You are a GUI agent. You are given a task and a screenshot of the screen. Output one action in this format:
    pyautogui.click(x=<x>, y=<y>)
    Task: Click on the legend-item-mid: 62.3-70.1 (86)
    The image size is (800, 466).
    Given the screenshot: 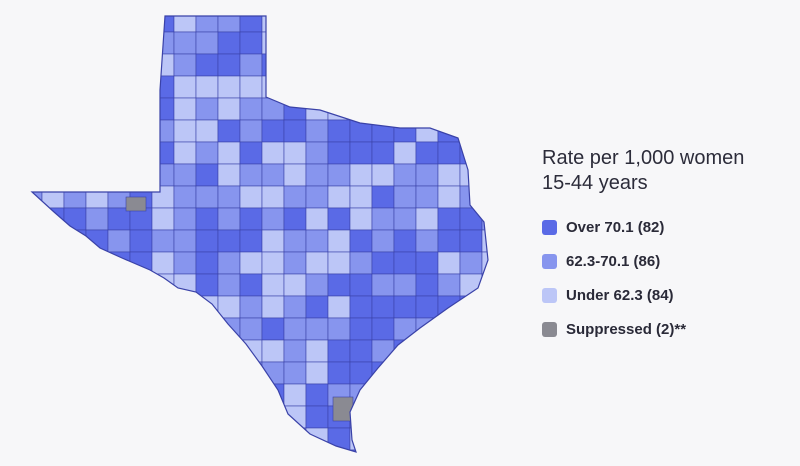 What is the action you would take?
    pyautogui.click(x=667, y=261)
    